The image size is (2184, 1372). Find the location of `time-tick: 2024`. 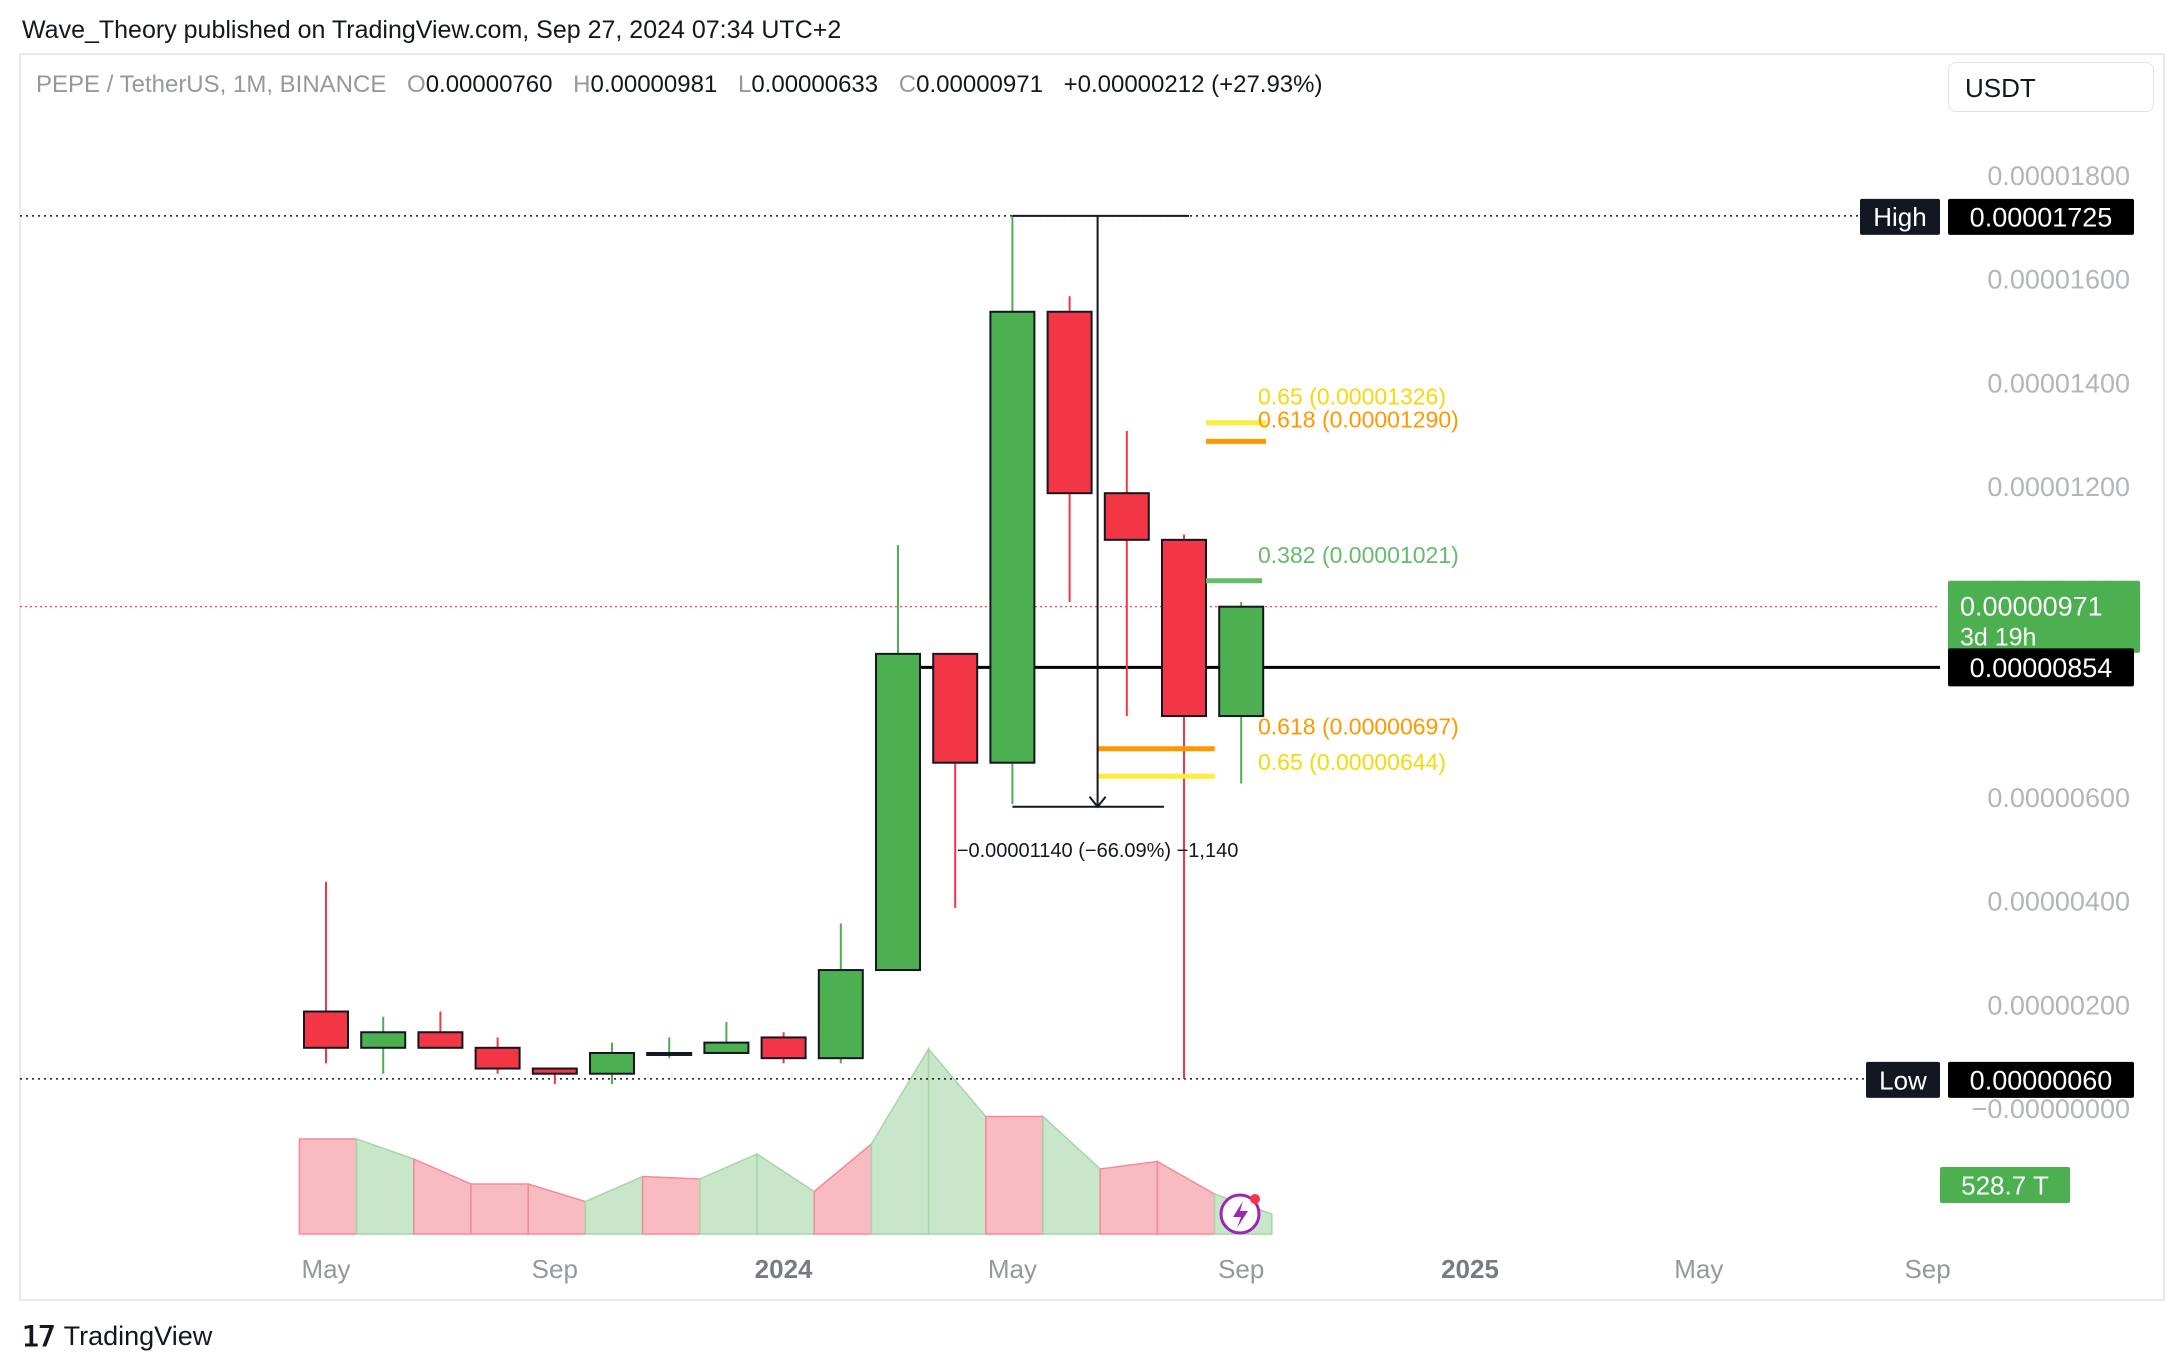

time-tick: 2024 is located at coordinates (784, 1269).